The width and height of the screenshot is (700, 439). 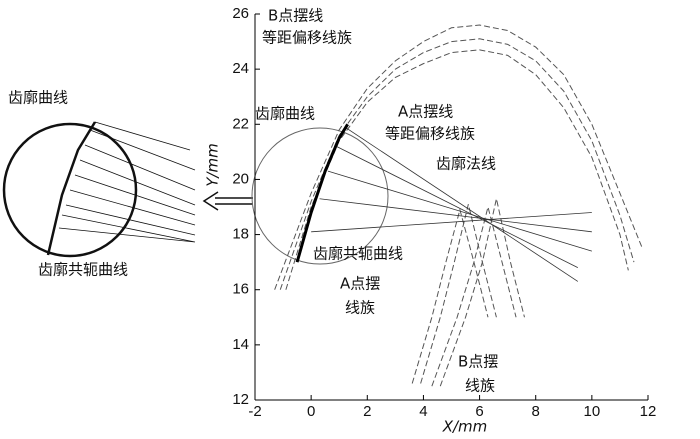 What do you see at coordinates (465, 427) in the screenshot?
I see `x-axis-label: X/mm` at bounding box center [465, 427].